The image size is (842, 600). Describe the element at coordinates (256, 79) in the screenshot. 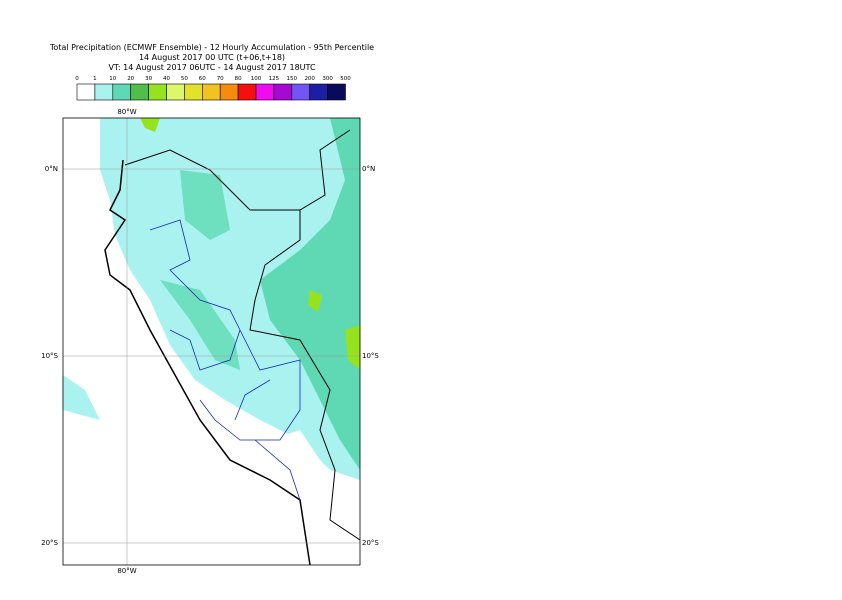

I see `legend-label: 100` at that location.